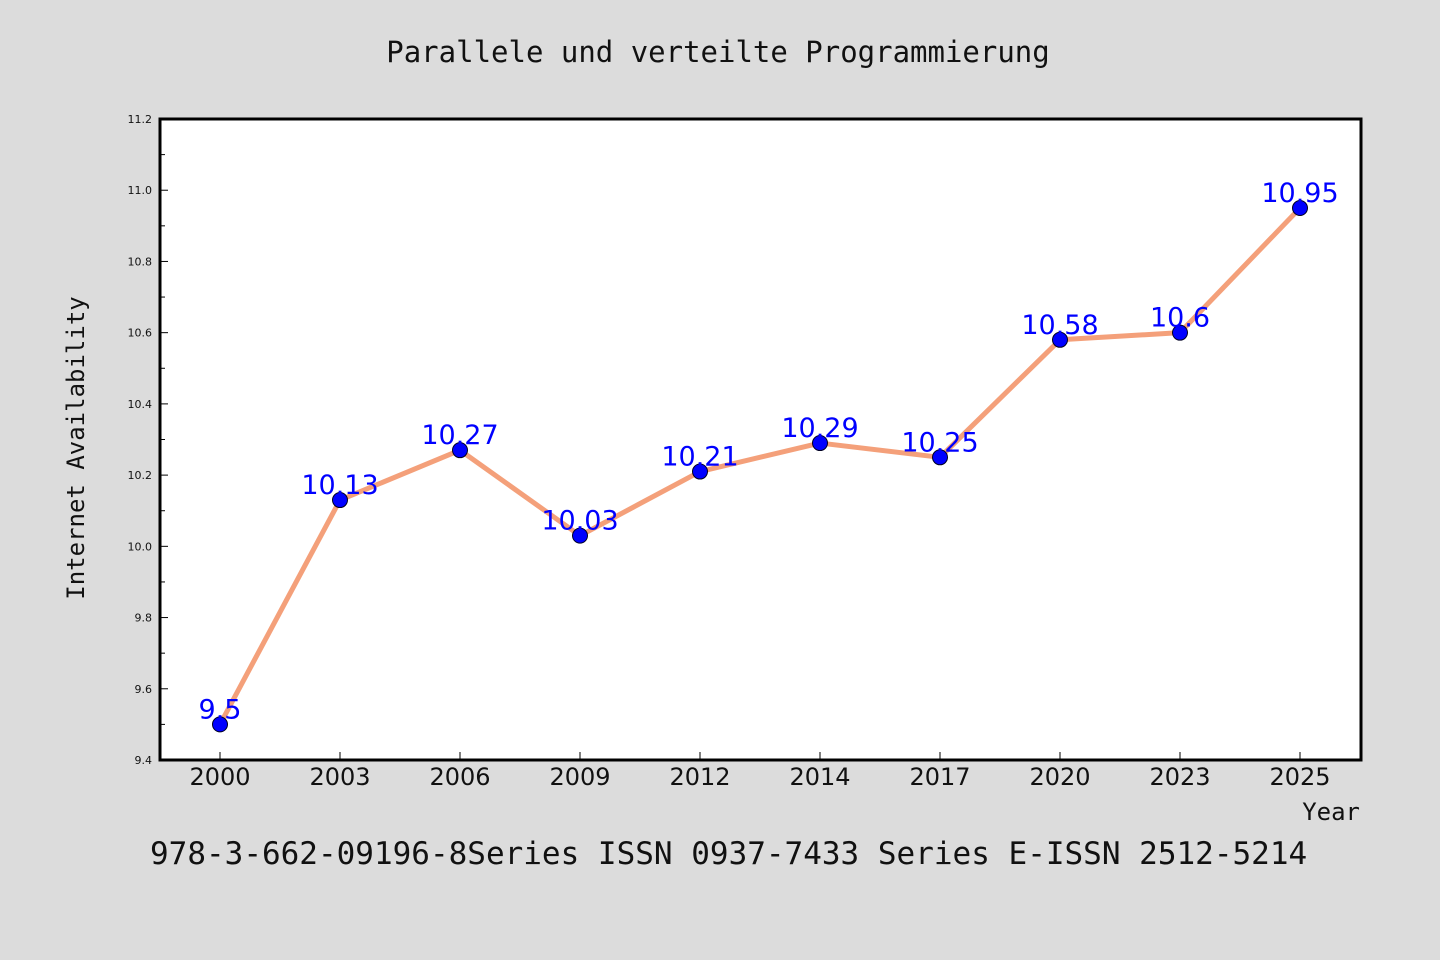 The image size is (1440, 960). Describe the element at coordinates (140, 546) in the screenshot. I see `y-tick-label: 10.0` at that location.